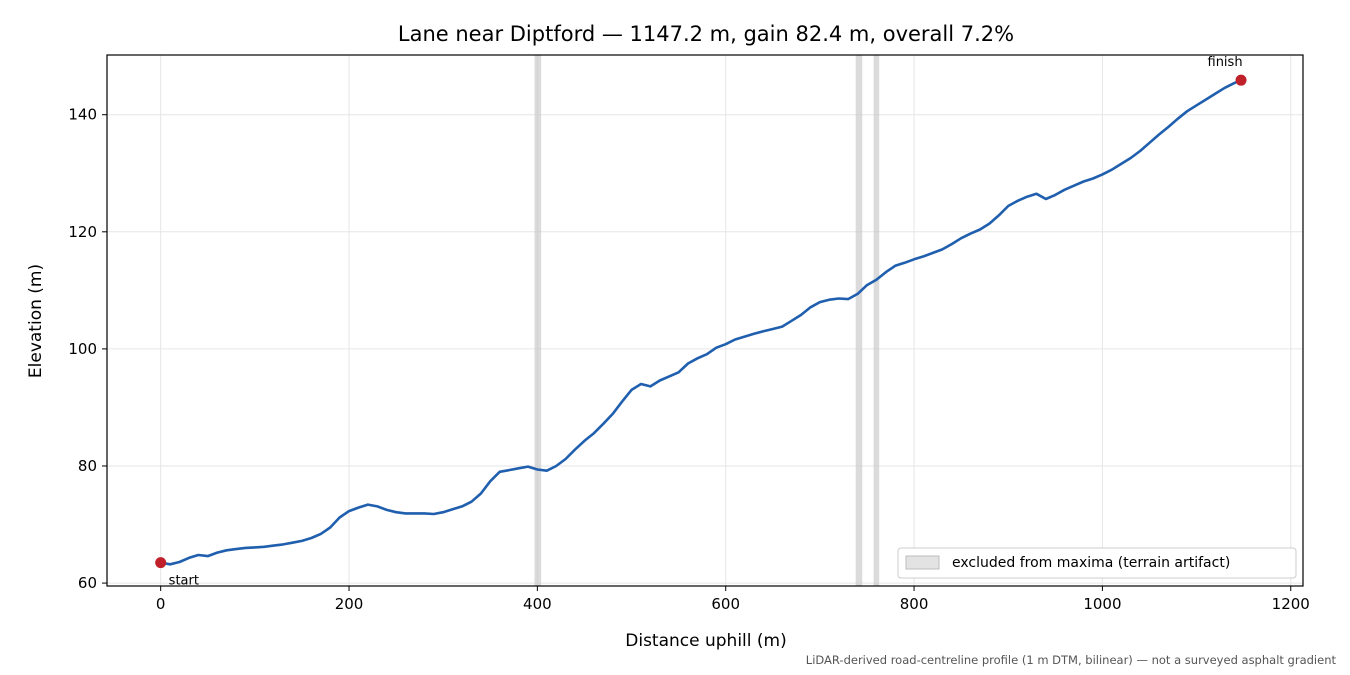 This screenshot has height=675, width=1350. I want to click on legend: excluded from maxima (terrain artifact), so click(1097, 563).